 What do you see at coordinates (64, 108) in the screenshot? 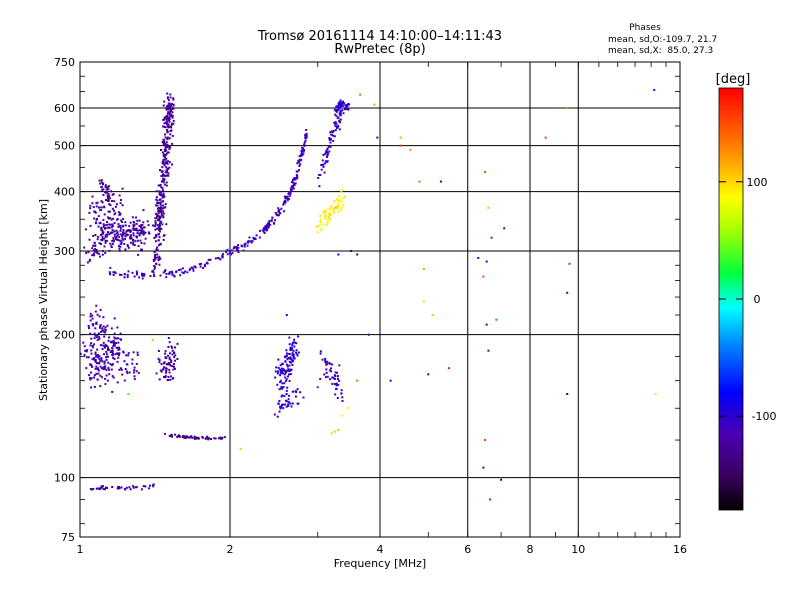
I see `y-tick-label: 600` at bounding box center [64, 108].